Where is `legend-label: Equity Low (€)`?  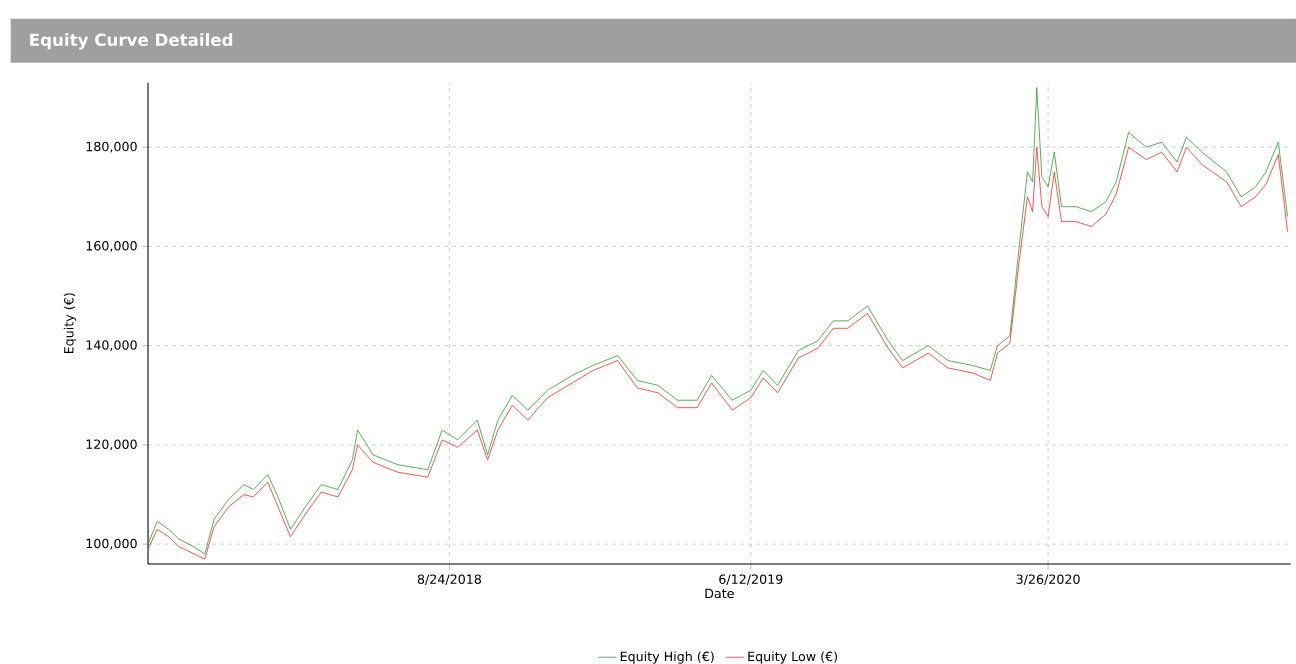 legend-label: Equity Low (€) is located at coordinates (792, 657).